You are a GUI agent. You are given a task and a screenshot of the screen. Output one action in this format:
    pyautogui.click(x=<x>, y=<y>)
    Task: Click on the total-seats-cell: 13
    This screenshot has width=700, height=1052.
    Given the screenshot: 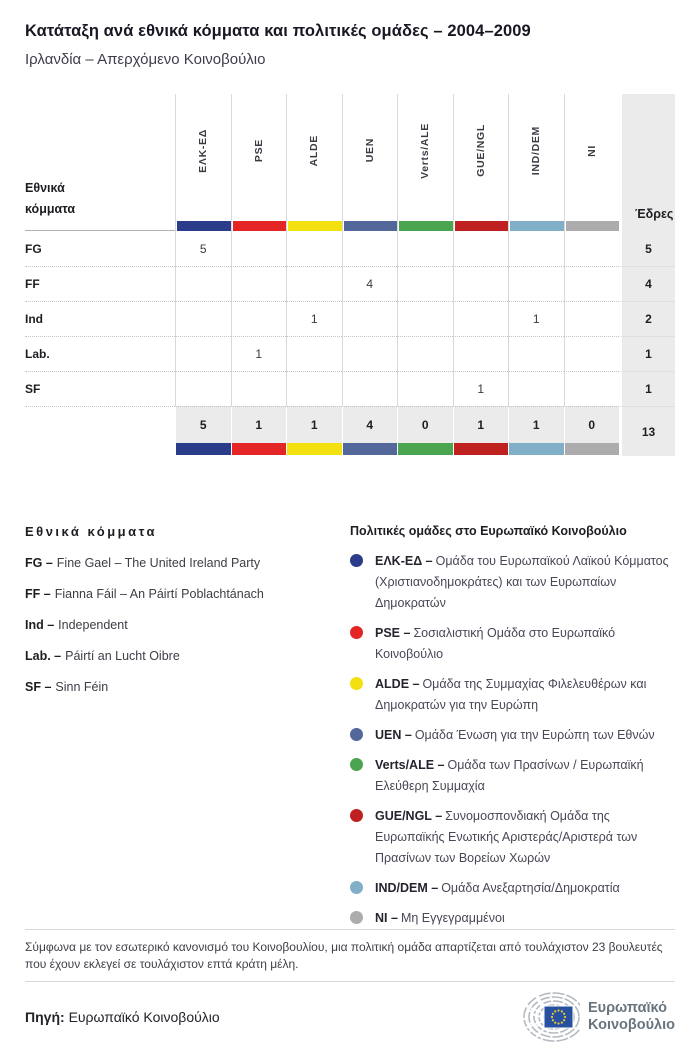 What is the action you would take?
    pyautogui.click(x=647, y=431)
    